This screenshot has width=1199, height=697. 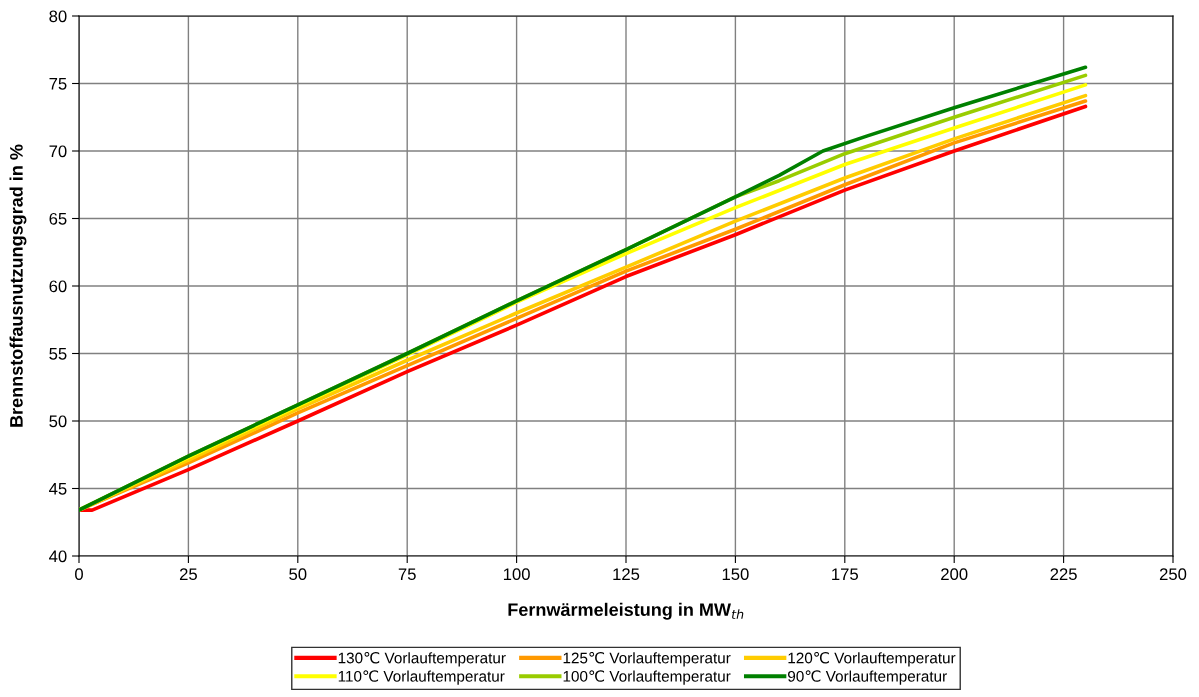 I want to click on y-tick-label: 80, so click(x=58, y=16).